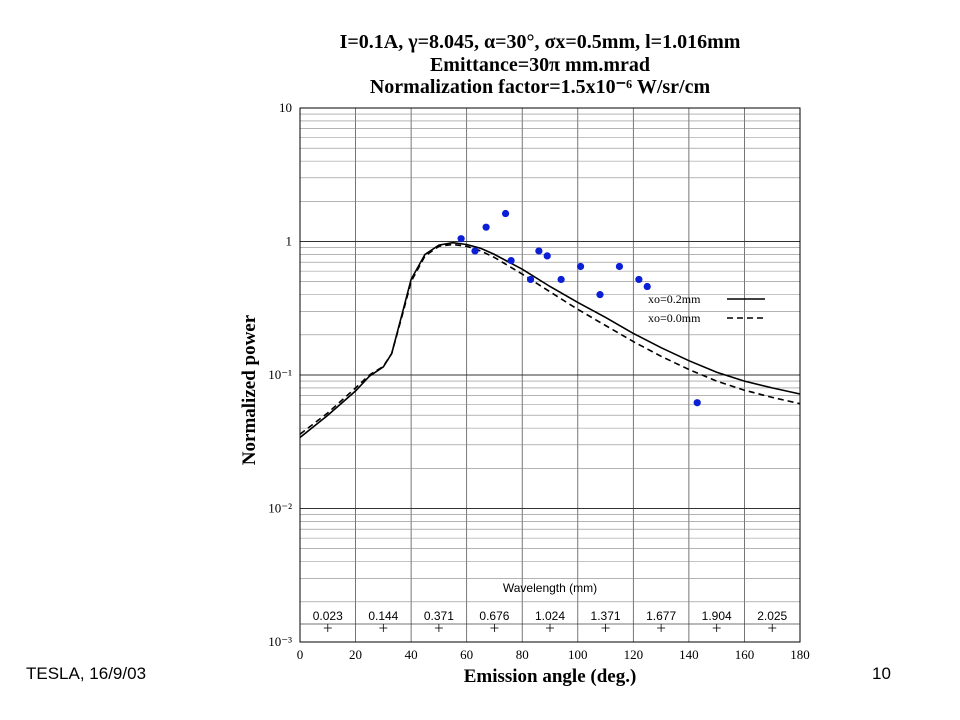 The image size is (960, 720). Describe the element at coordinates (550, 616) in the screenshot. I see `wavelength-label: 1.024` at that location.